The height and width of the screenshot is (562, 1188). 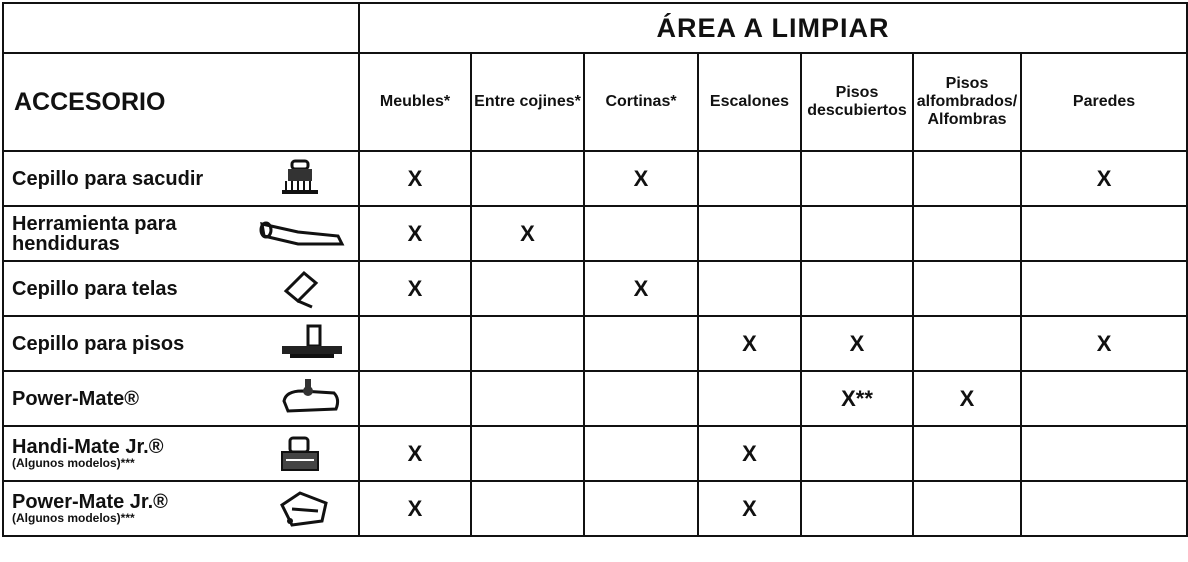 I want to click on column-header: Paredes, so click(x=1103, y=102).